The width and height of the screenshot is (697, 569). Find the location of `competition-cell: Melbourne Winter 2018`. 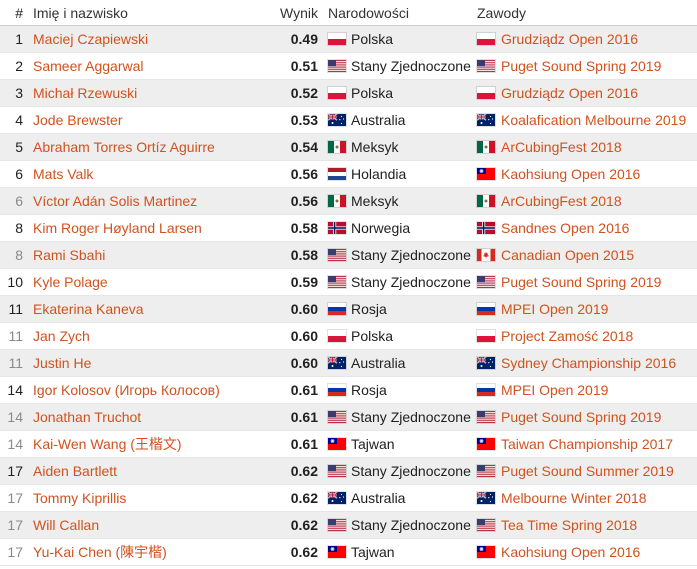

competition-cell: Melbourne Winter 2018 is located at coordinates (562, 498).